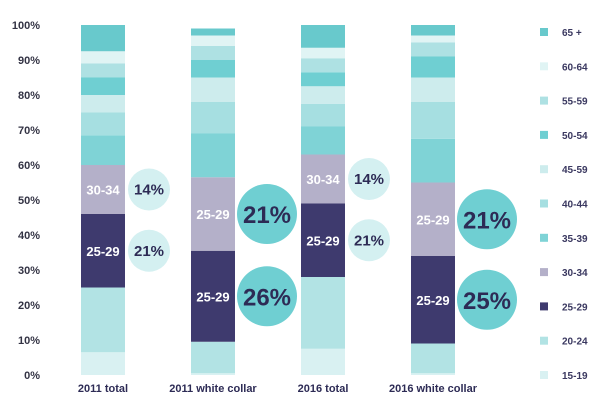 The width and height of the screenshot is (603, 405). I want to click on y-tick-label: 50%, so click(29, 201).